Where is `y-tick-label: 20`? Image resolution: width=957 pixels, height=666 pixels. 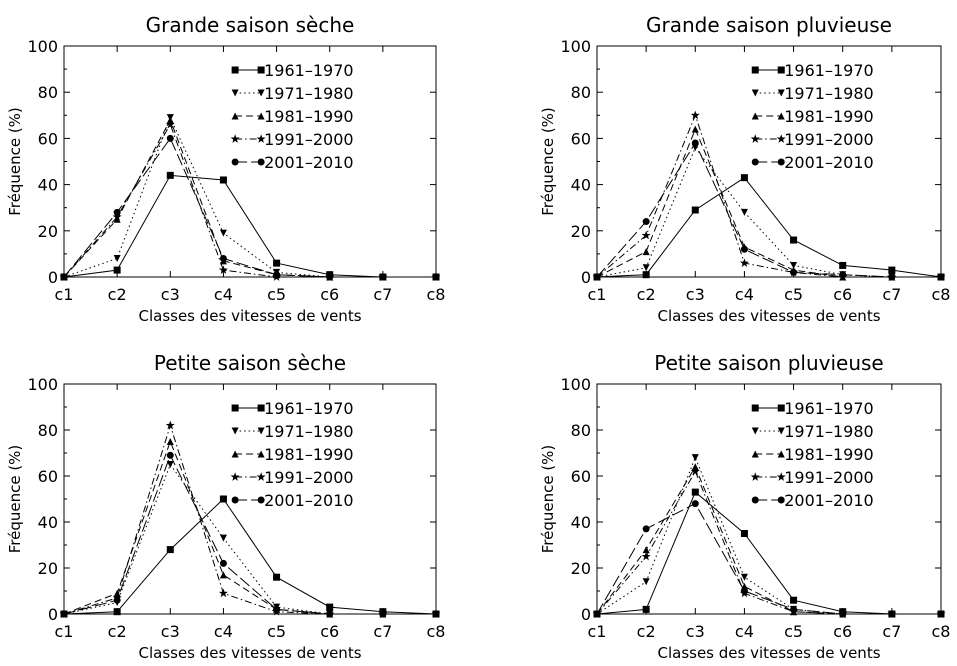 y-tick-label: 20 is located at coordinates (581, 231).